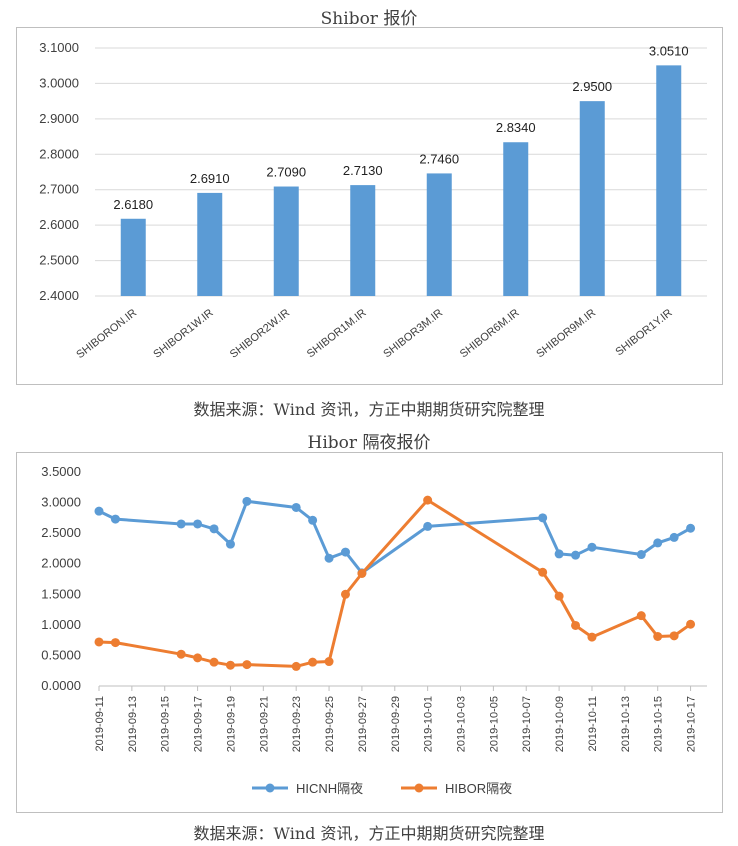  Describe the element at coordinates (61, 471) in the screenshot. I see `y-tick-label: 3.5000` at that location.